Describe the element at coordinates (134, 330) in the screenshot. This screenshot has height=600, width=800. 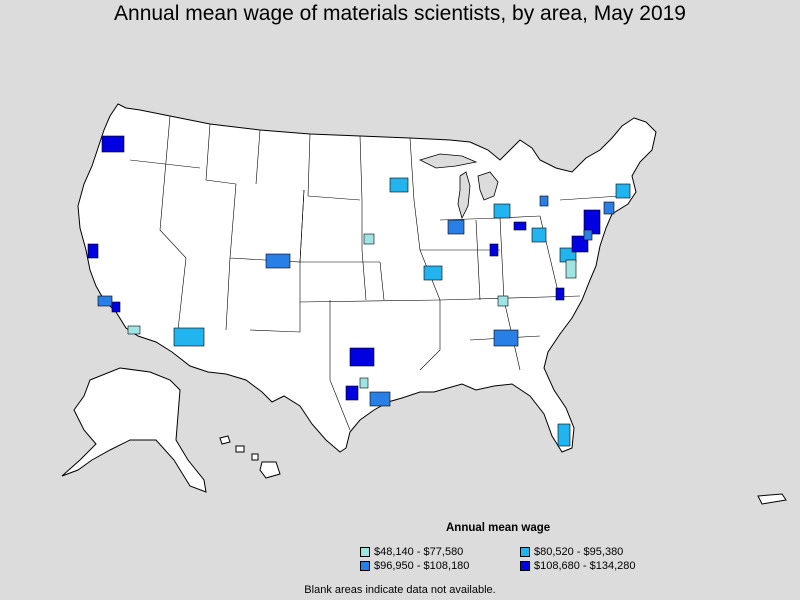
I see `area-san-diego` at that location.